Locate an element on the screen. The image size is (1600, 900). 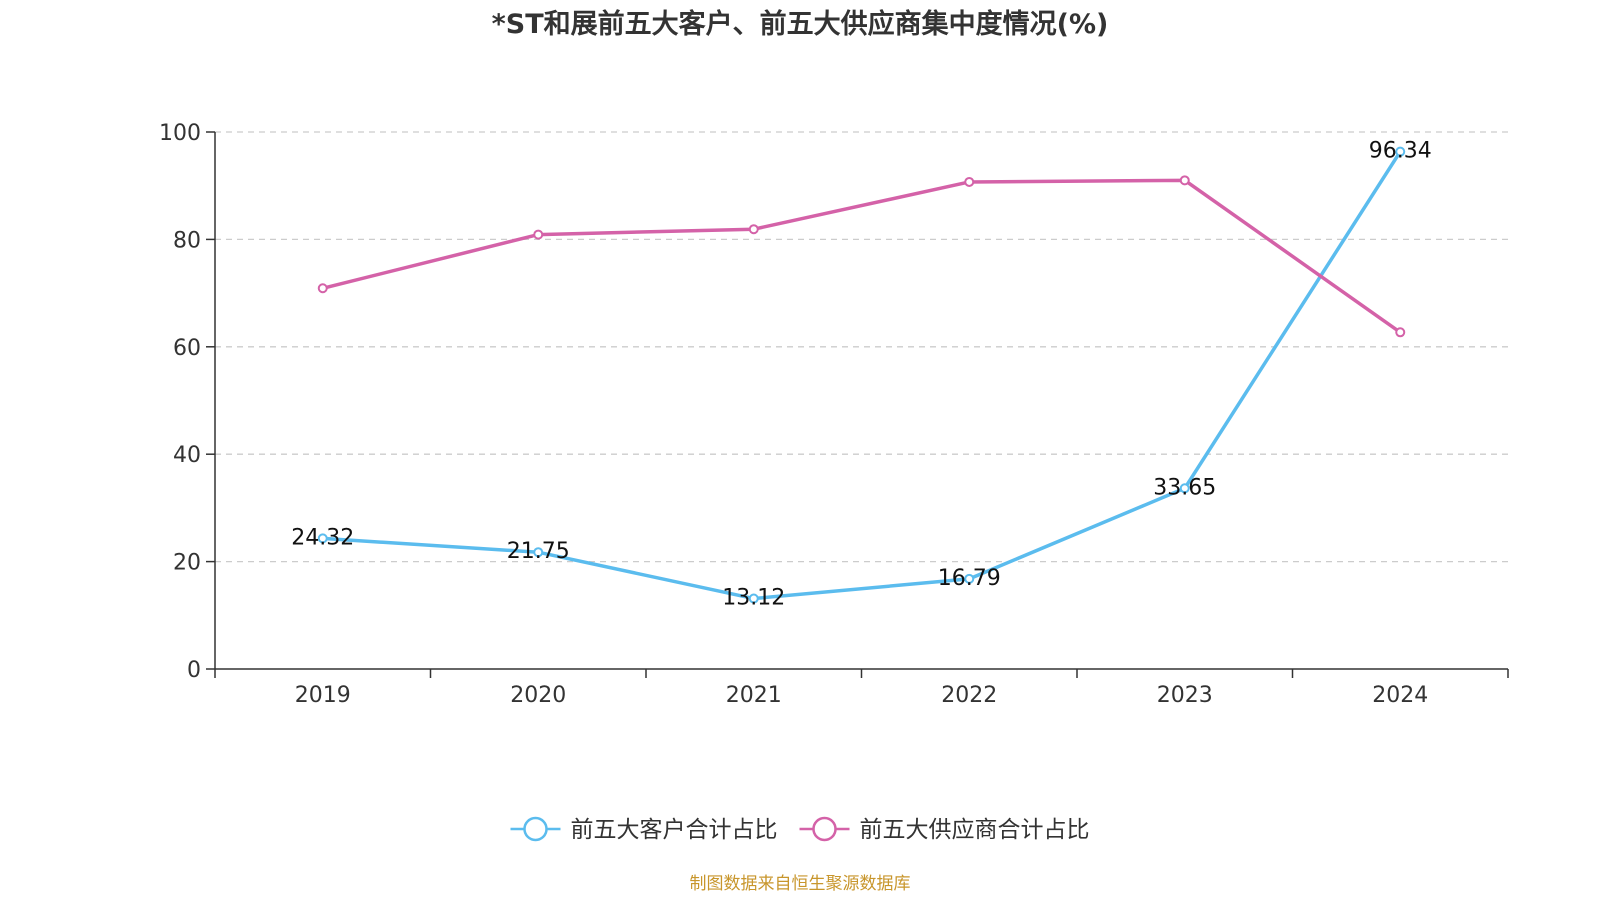
data-label: 24.32 is located at coordinates (322, 537).